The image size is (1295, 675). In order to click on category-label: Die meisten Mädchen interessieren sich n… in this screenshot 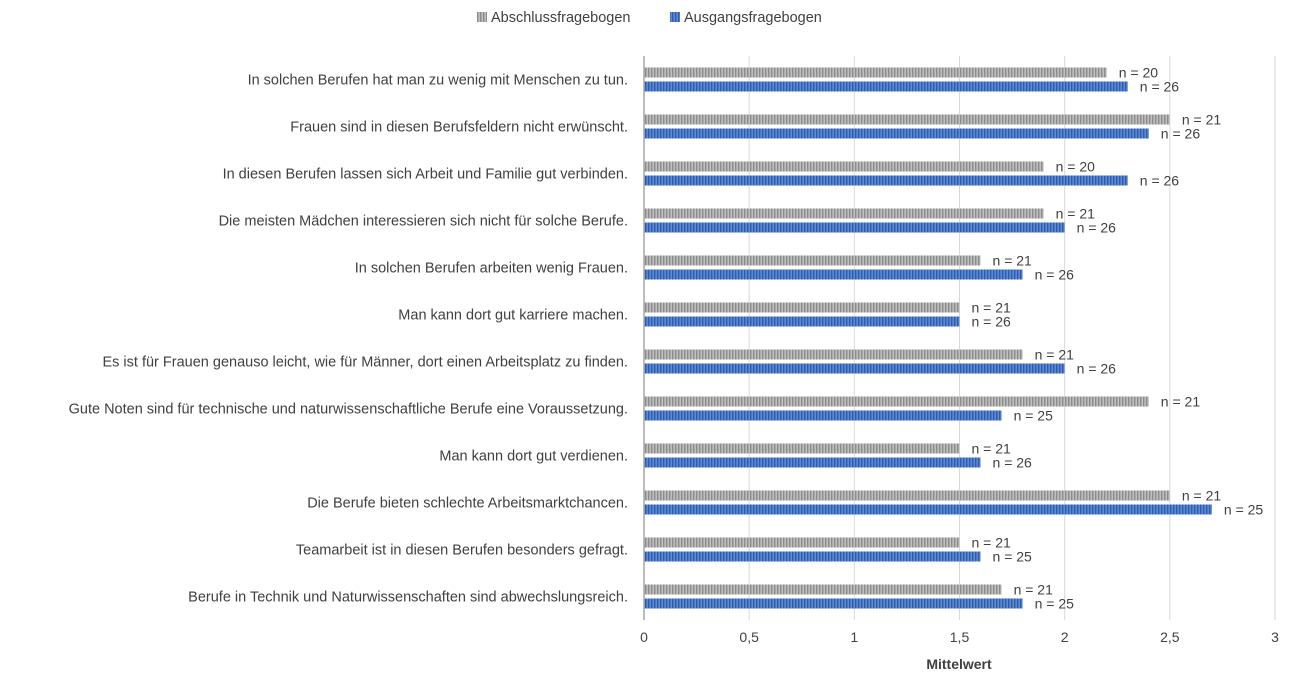, I will do `click(423, 222)`.